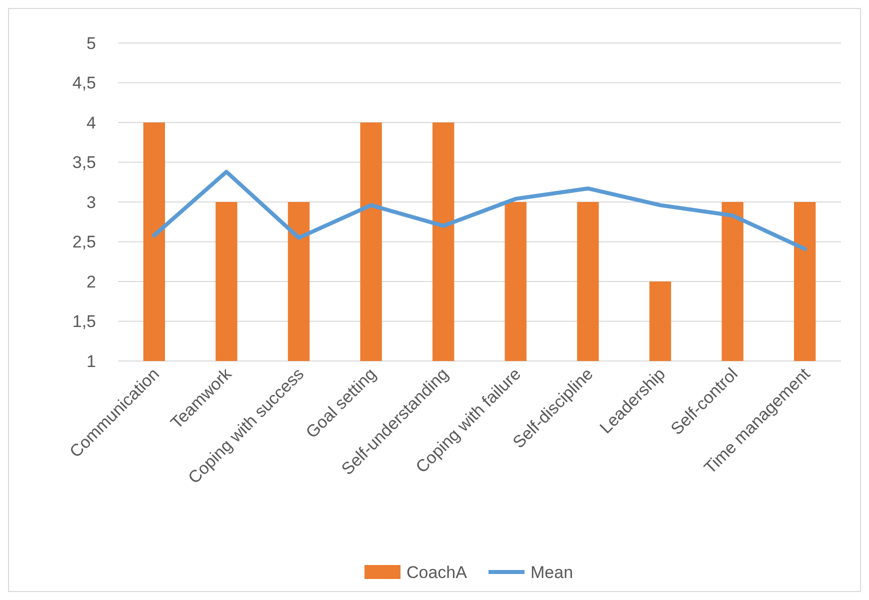 Image resolution: width=869 pixels, height=600 pixels. What do you see at coordinates (84, 322) in the screenshot?
I see `y-tick-label: 1,5` at bounding box center [84, 322].